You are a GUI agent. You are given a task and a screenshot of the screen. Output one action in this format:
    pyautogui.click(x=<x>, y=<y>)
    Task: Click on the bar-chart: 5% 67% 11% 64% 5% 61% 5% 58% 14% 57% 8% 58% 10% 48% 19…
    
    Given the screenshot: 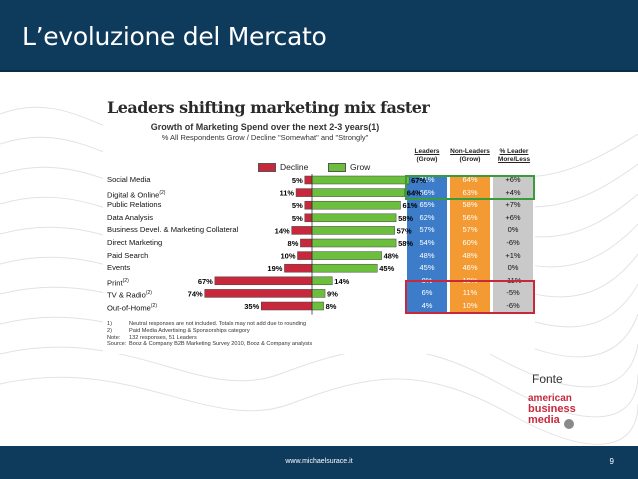 What is the action you would take?
    pyautogui.click(x=307, y=244)
    